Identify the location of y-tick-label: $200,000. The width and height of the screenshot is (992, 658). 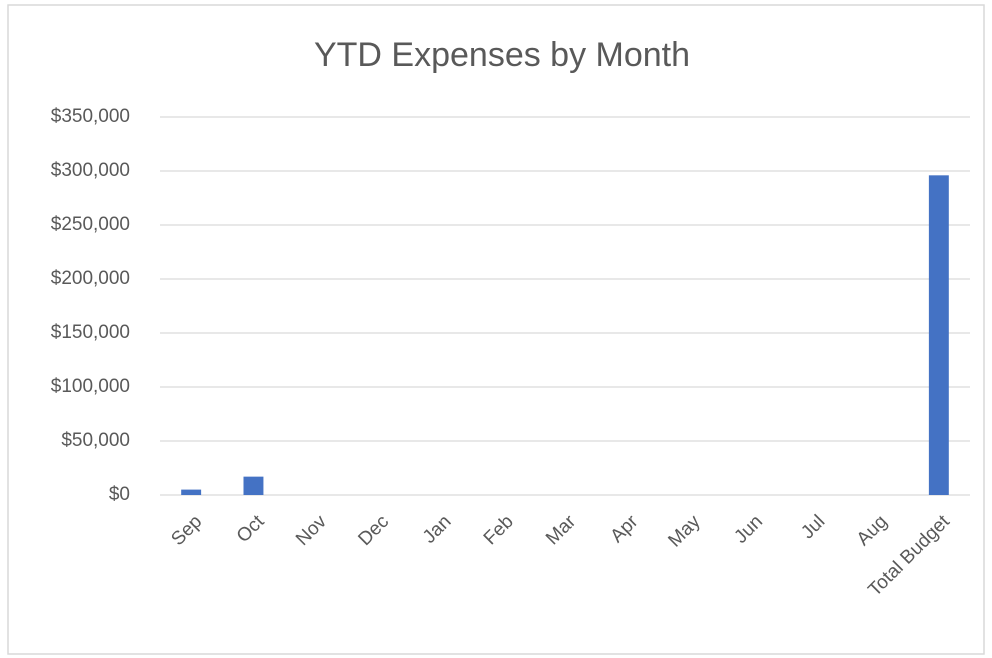
(90, 278).